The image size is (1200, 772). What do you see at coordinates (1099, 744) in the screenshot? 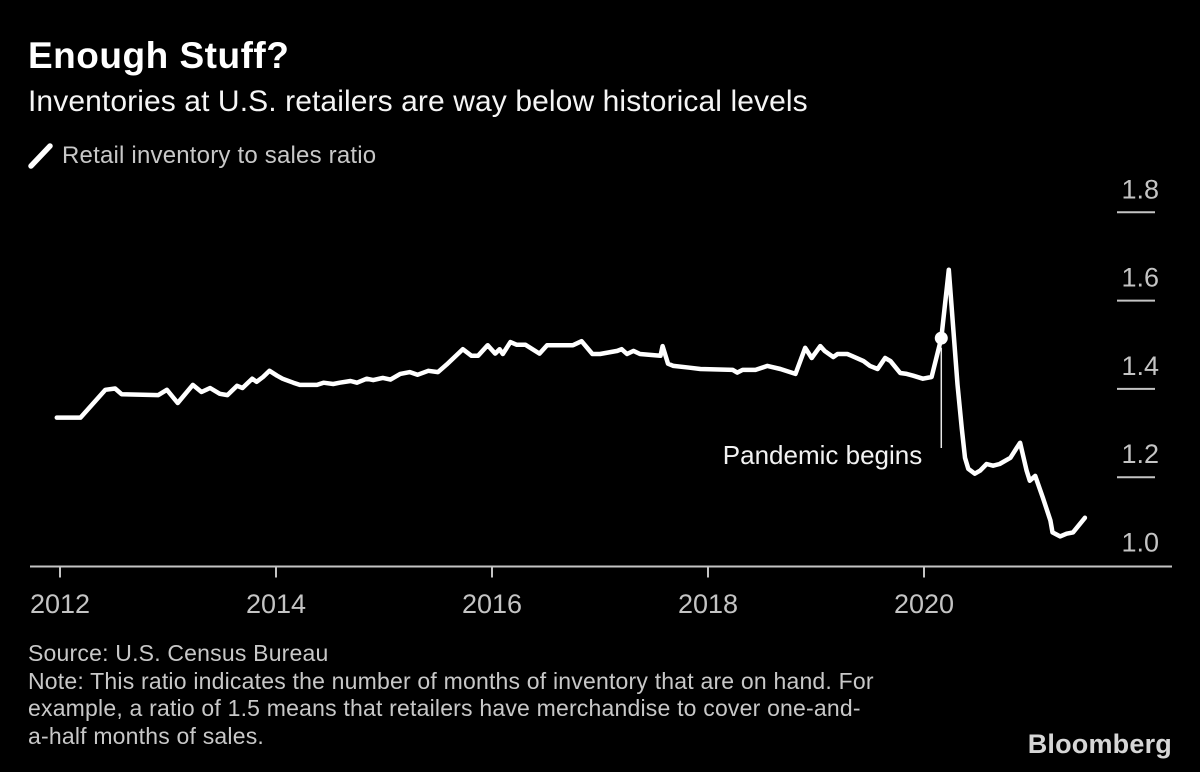
I see `bloomberg-logo: Bloomberg` at bounding box center [1099, 744].